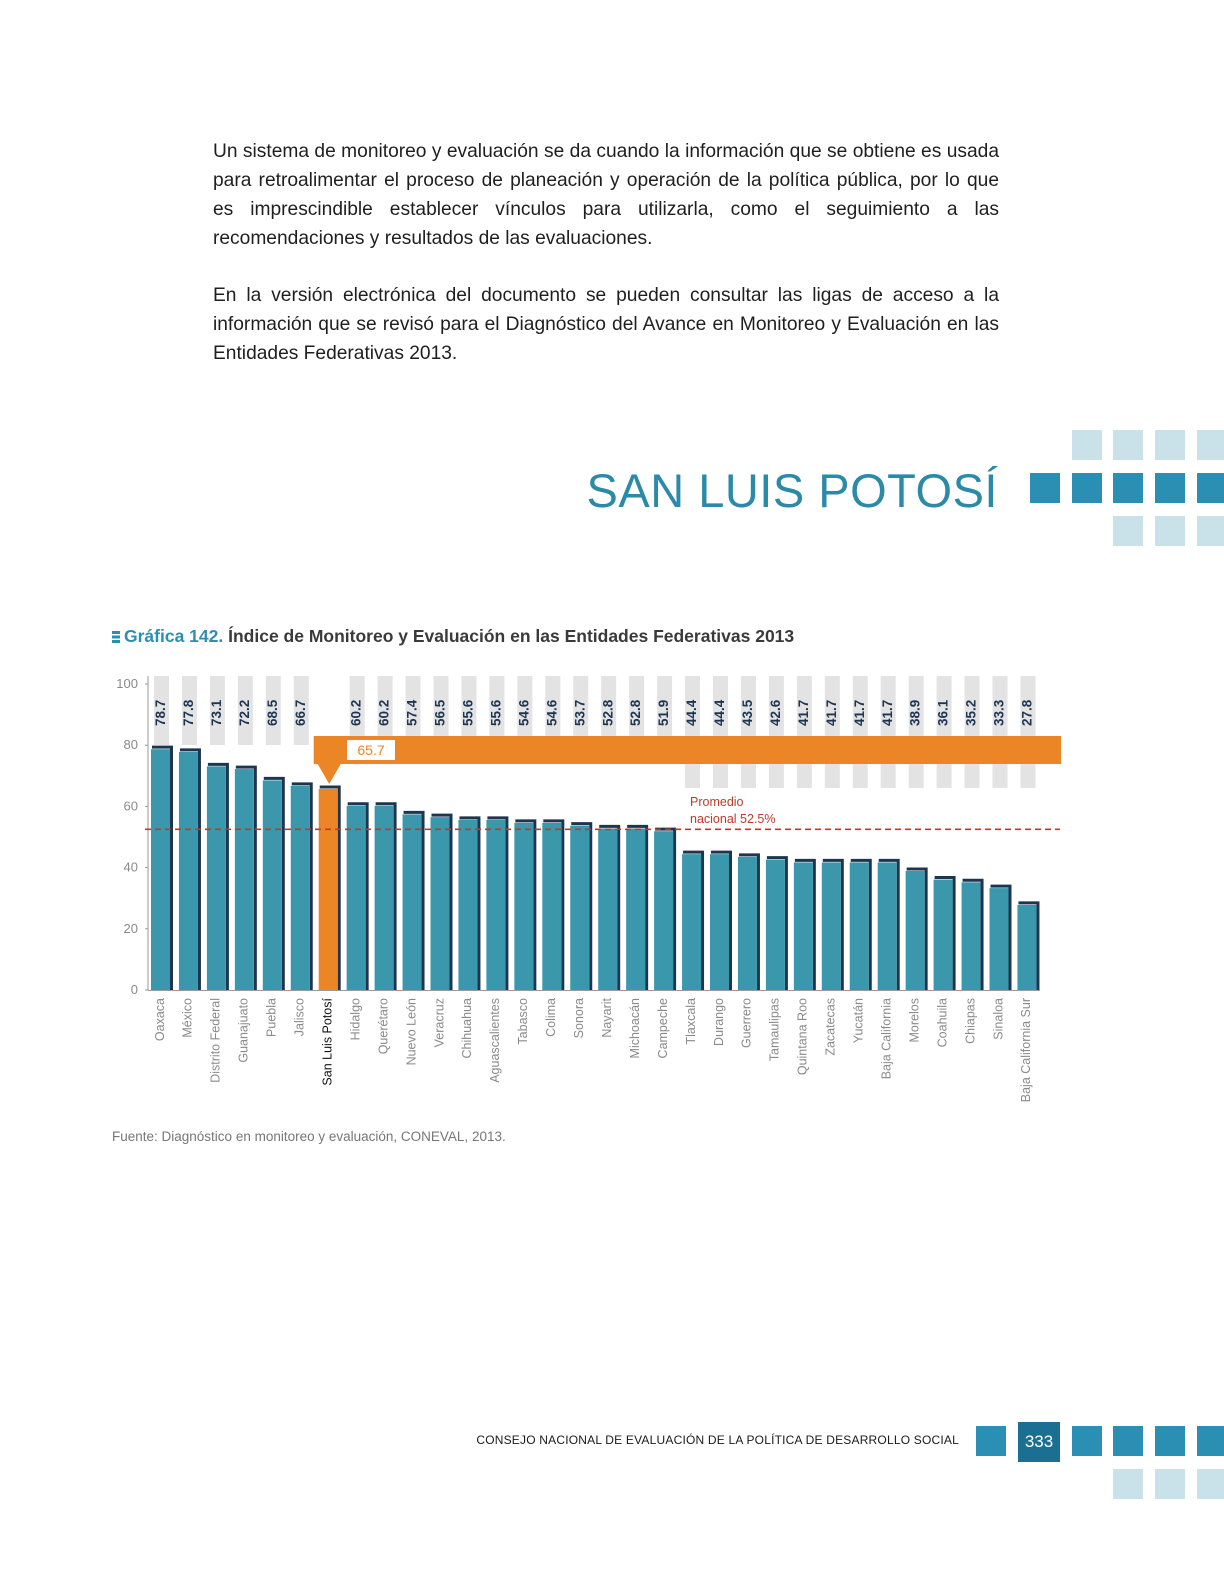 Image resolution: width=1224 pixels, height=1584 pixels. I want to click on y-tick-label: 40, so click(131, 867).